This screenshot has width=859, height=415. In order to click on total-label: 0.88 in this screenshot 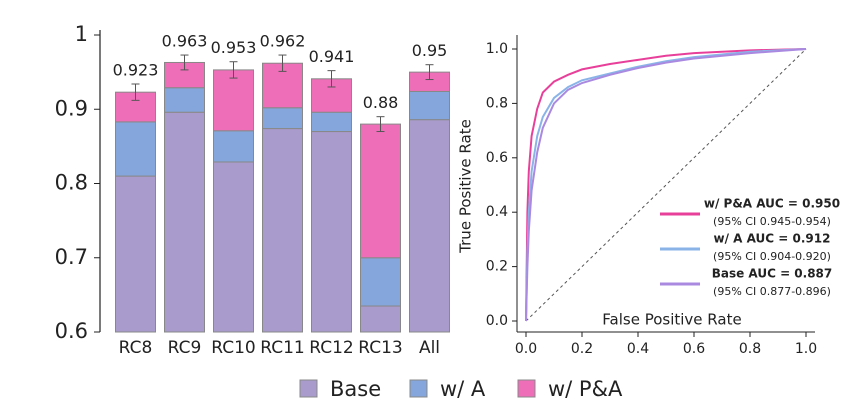, I will do `click(381, 102)`.